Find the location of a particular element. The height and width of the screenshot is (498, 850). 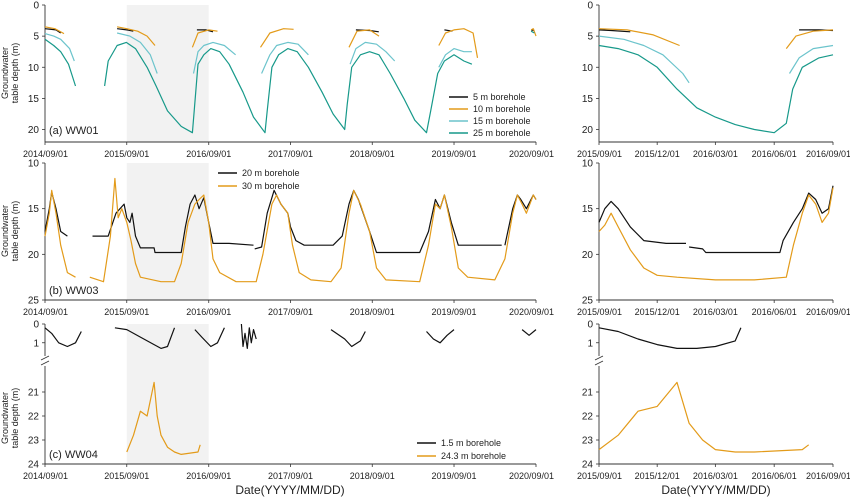

panel-label: (b) WW03 is located at coordinates (74, 291).